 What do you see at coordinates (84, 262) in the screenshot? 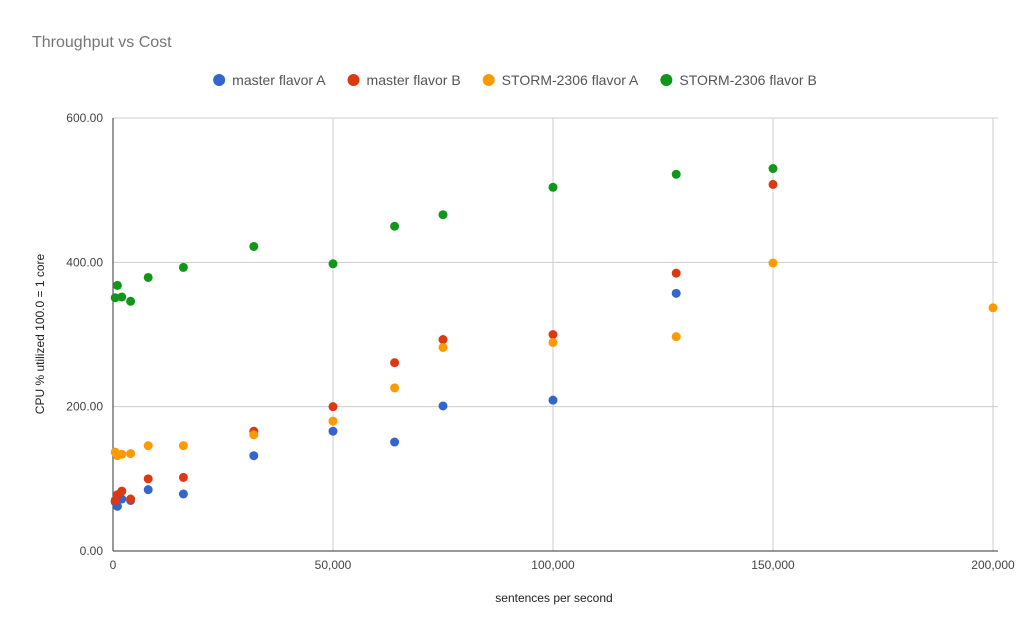
I see `y-tick-label: 400.00` at bounding box center [84, 262].